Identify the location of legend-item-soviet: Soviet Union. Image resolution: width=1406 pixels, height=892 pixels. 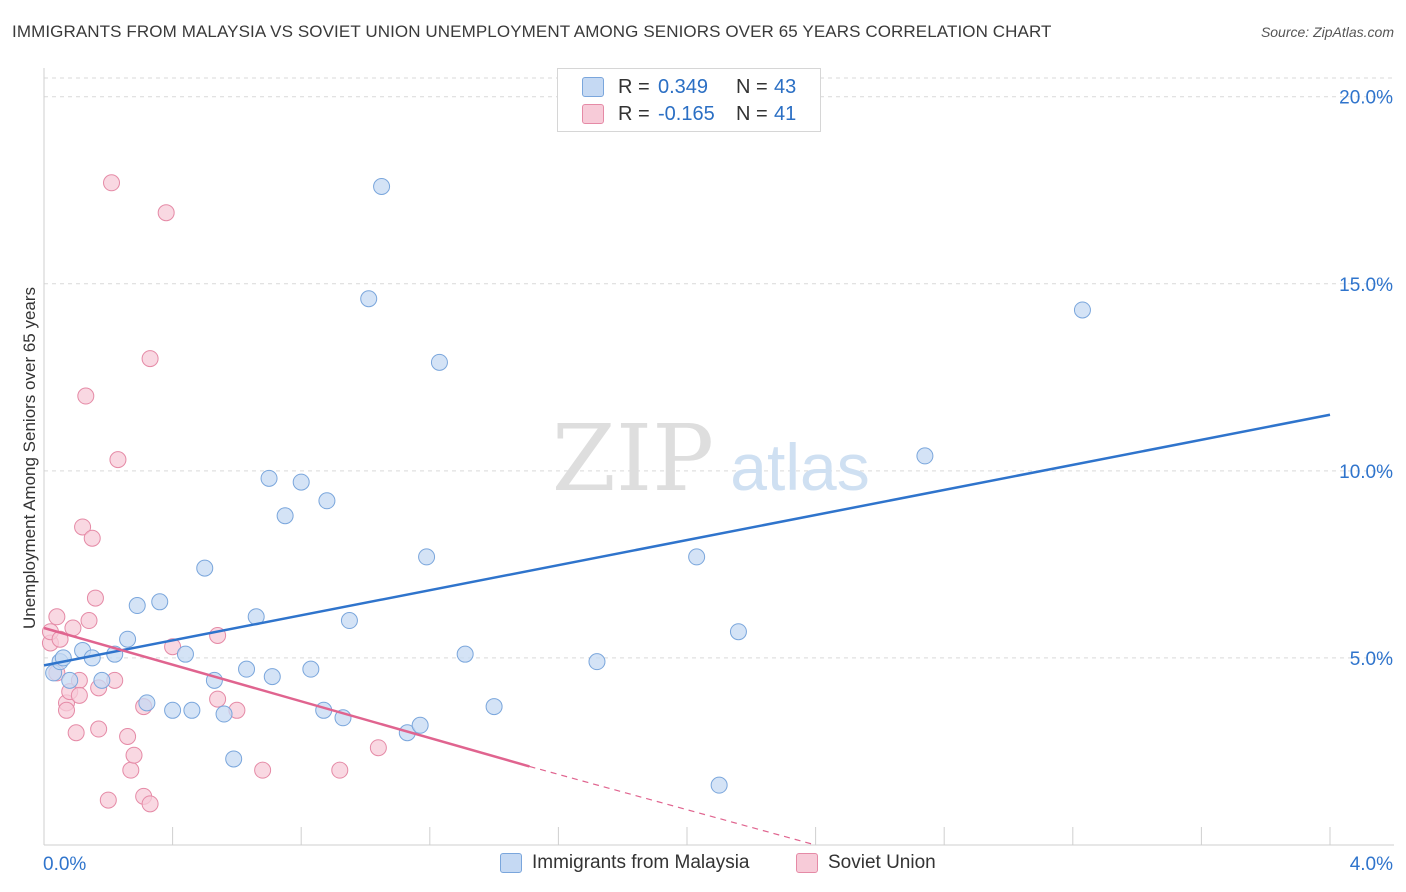
(866, 863).